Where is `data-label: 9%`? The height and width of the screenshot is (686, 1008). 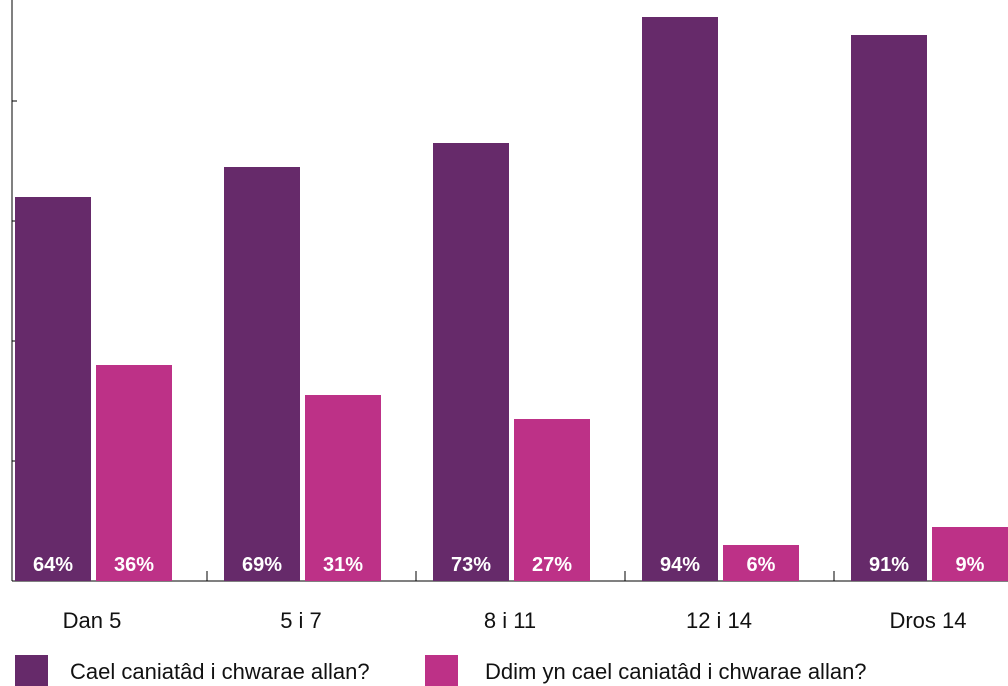 data-label: 9% is located at coordinates (970, 565).